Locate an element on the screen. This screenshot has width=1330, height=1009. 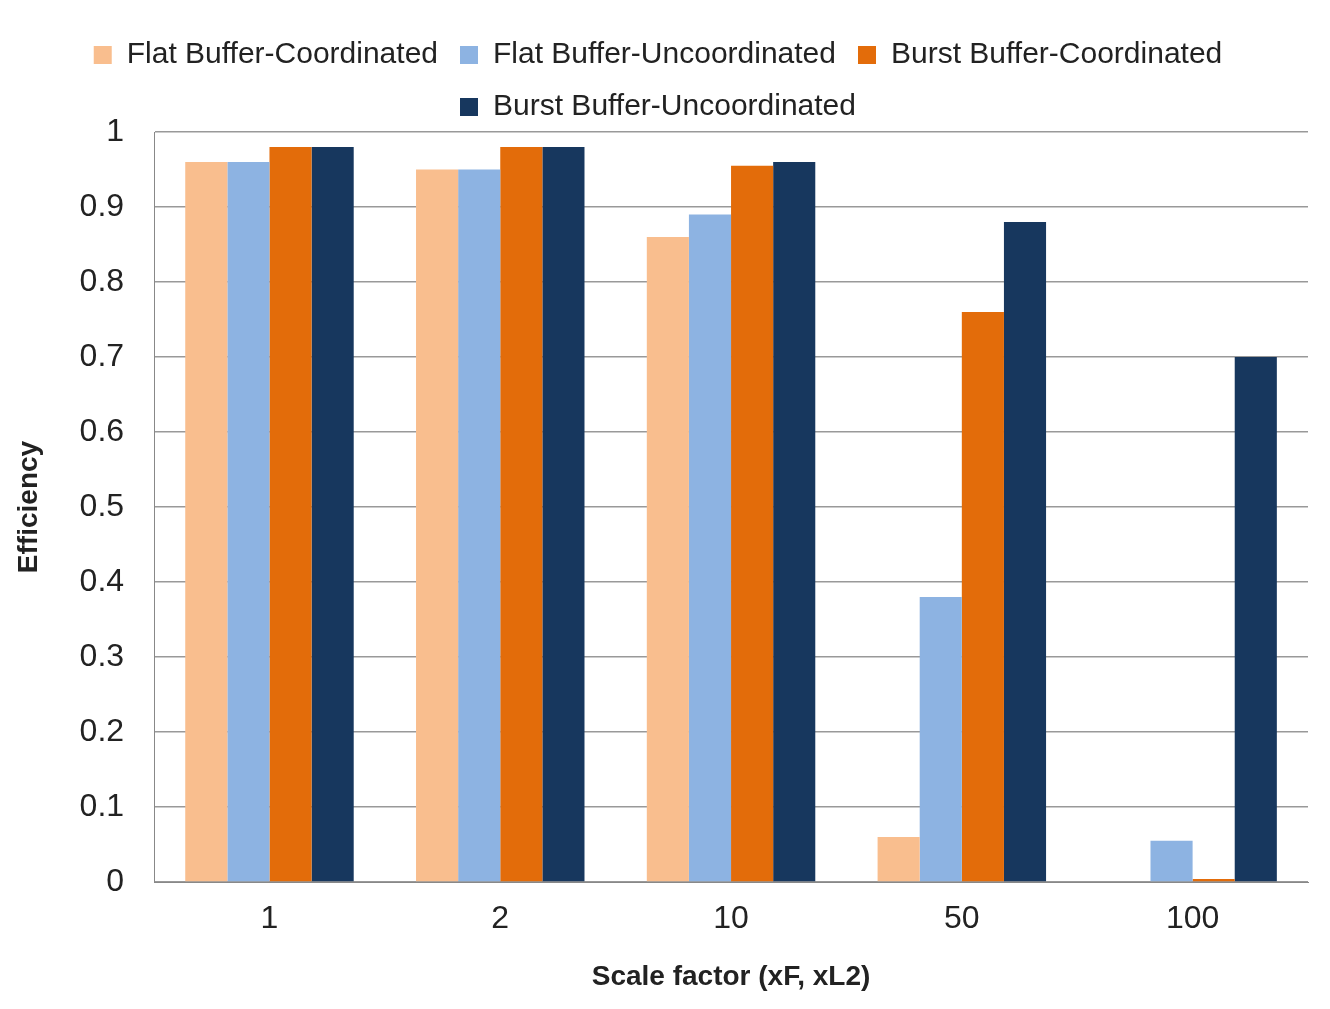
x-tick-label: 50 is located at coordinates (962, 917).